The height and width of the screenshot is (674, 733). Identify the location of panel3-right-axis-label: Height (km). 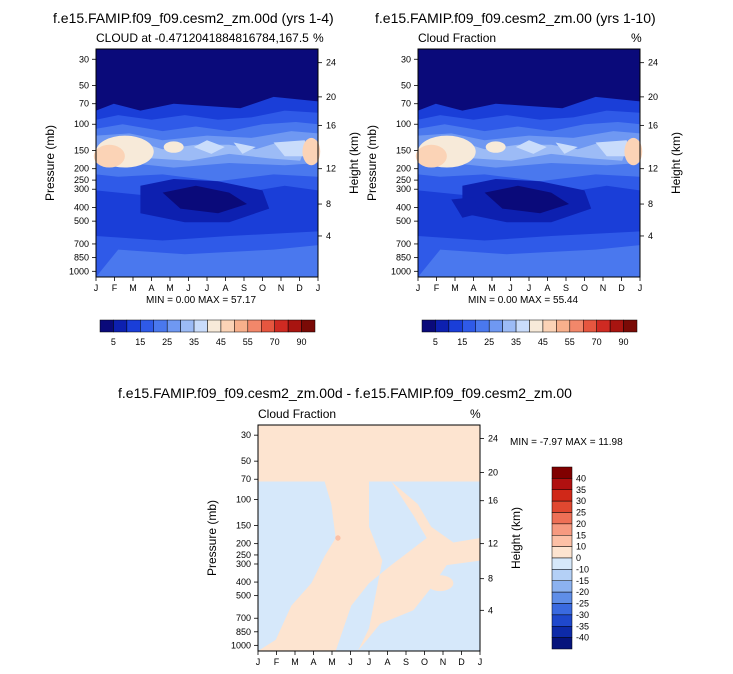
(516, 538).